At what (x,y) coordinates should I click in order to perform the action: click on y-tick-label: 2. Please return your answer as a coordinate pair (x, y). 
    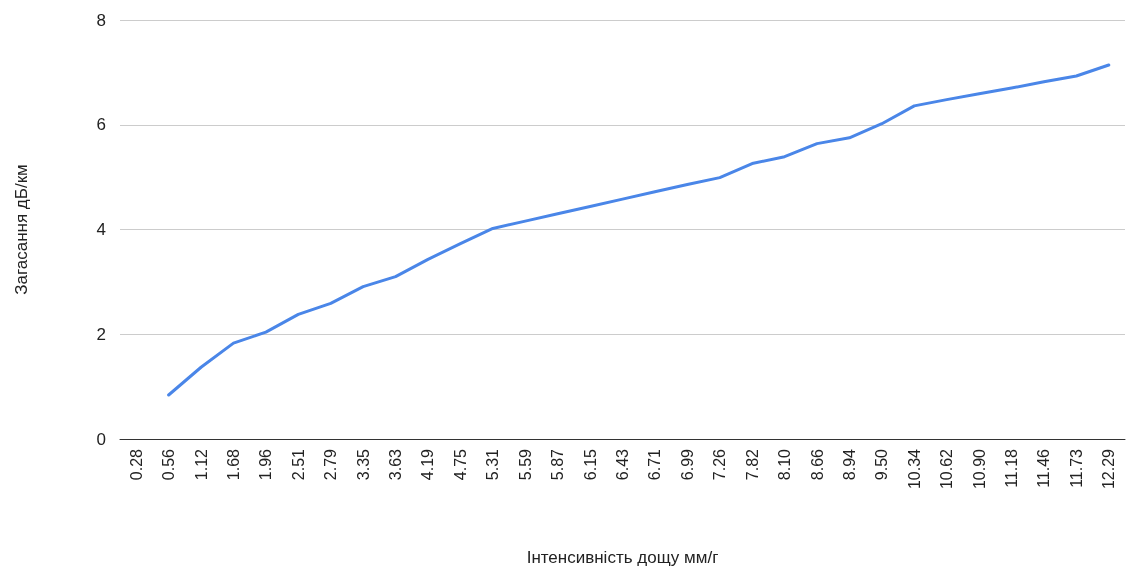
    Looking at the image, I should click on (101, 334).